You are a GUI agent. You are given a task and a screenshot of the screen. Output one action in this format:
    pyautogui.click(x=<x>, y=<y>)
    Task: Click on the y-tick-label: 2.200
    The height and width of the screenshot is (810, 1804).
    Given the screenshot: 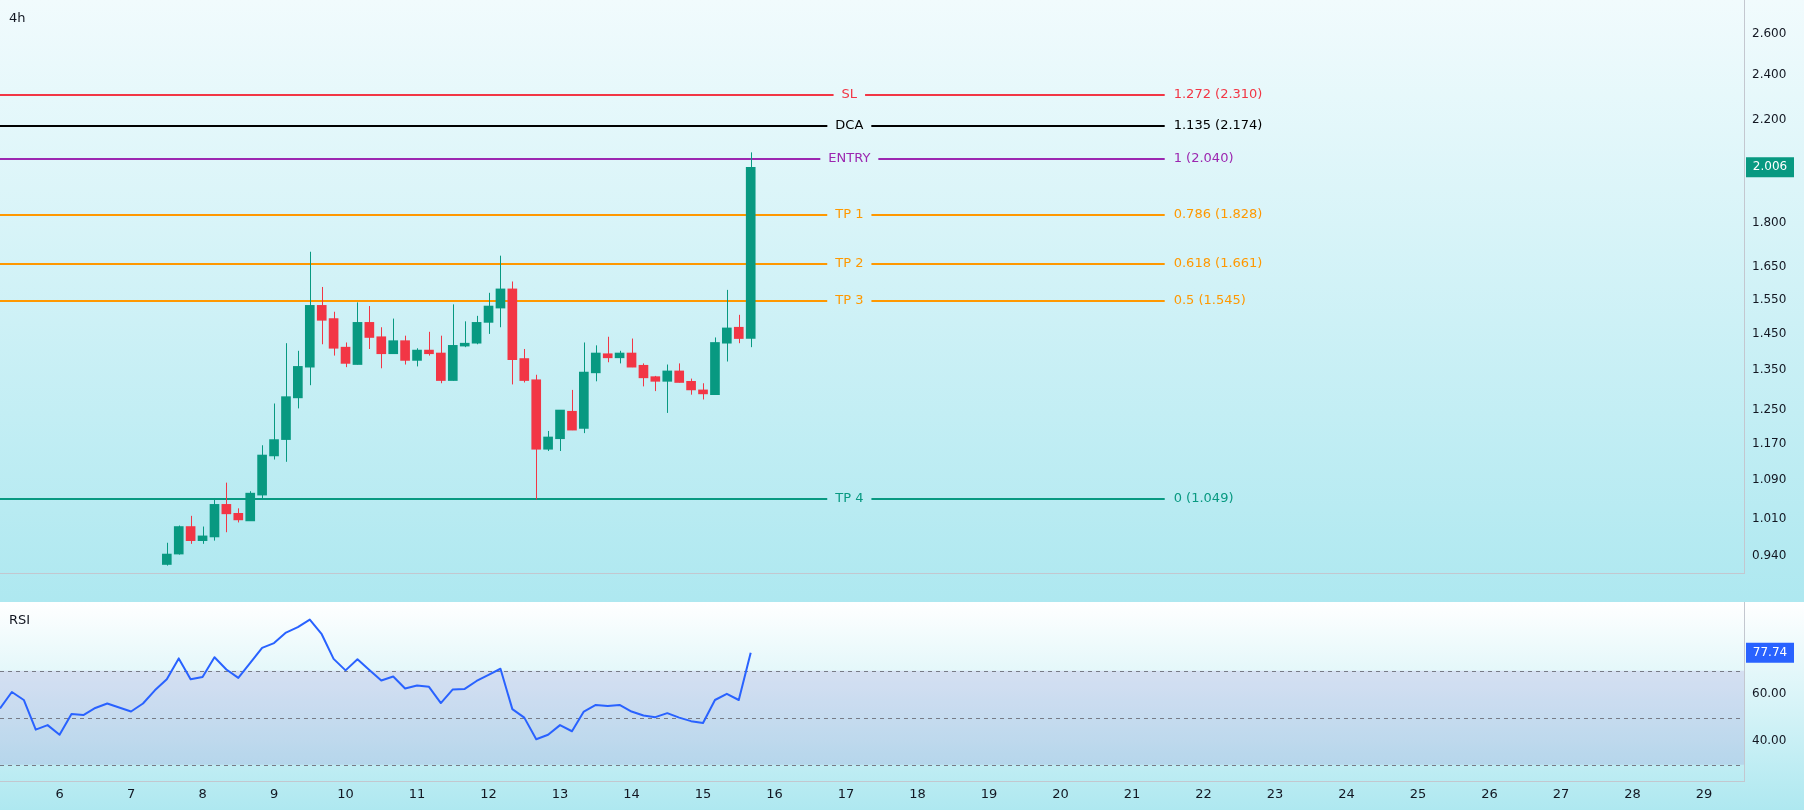 What is the action you would take?
    pyautogui.click(x=1769, y=119)
    